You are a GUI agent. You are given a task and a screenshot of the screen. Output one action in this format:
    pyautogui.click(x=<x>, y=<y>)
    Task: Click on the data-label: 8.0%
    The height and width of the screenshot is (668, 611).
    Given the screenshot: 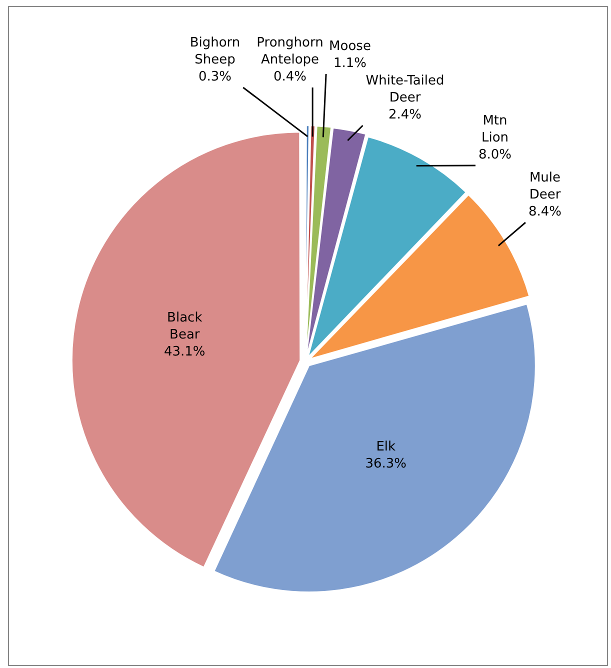 What is the action you would take?
    pyautogui.click(x=495, y=154)
    